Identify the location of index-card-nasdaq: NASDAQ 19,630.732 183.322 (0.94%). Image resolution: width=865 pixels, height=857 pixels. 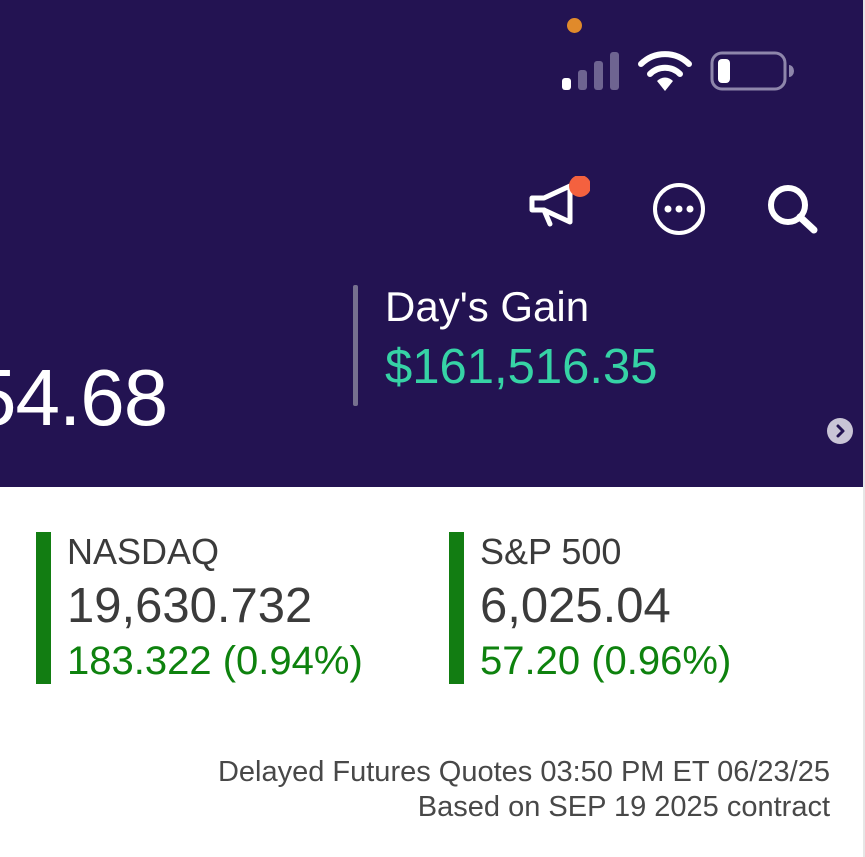
(231, 607).